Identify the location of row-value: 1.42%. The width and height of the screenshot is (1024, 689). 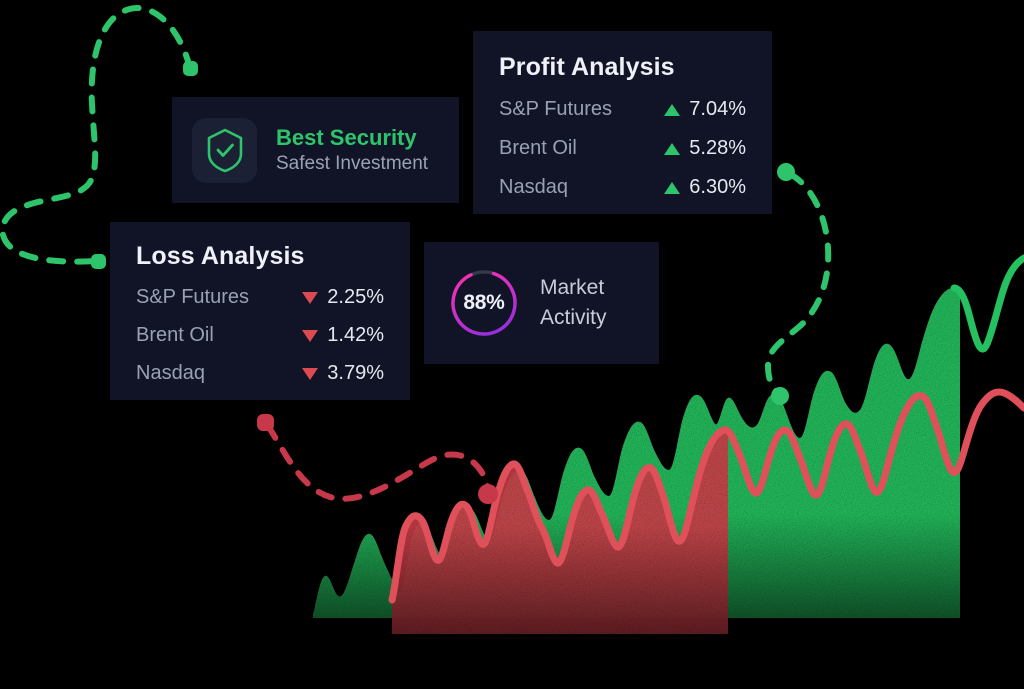
(343, 335).